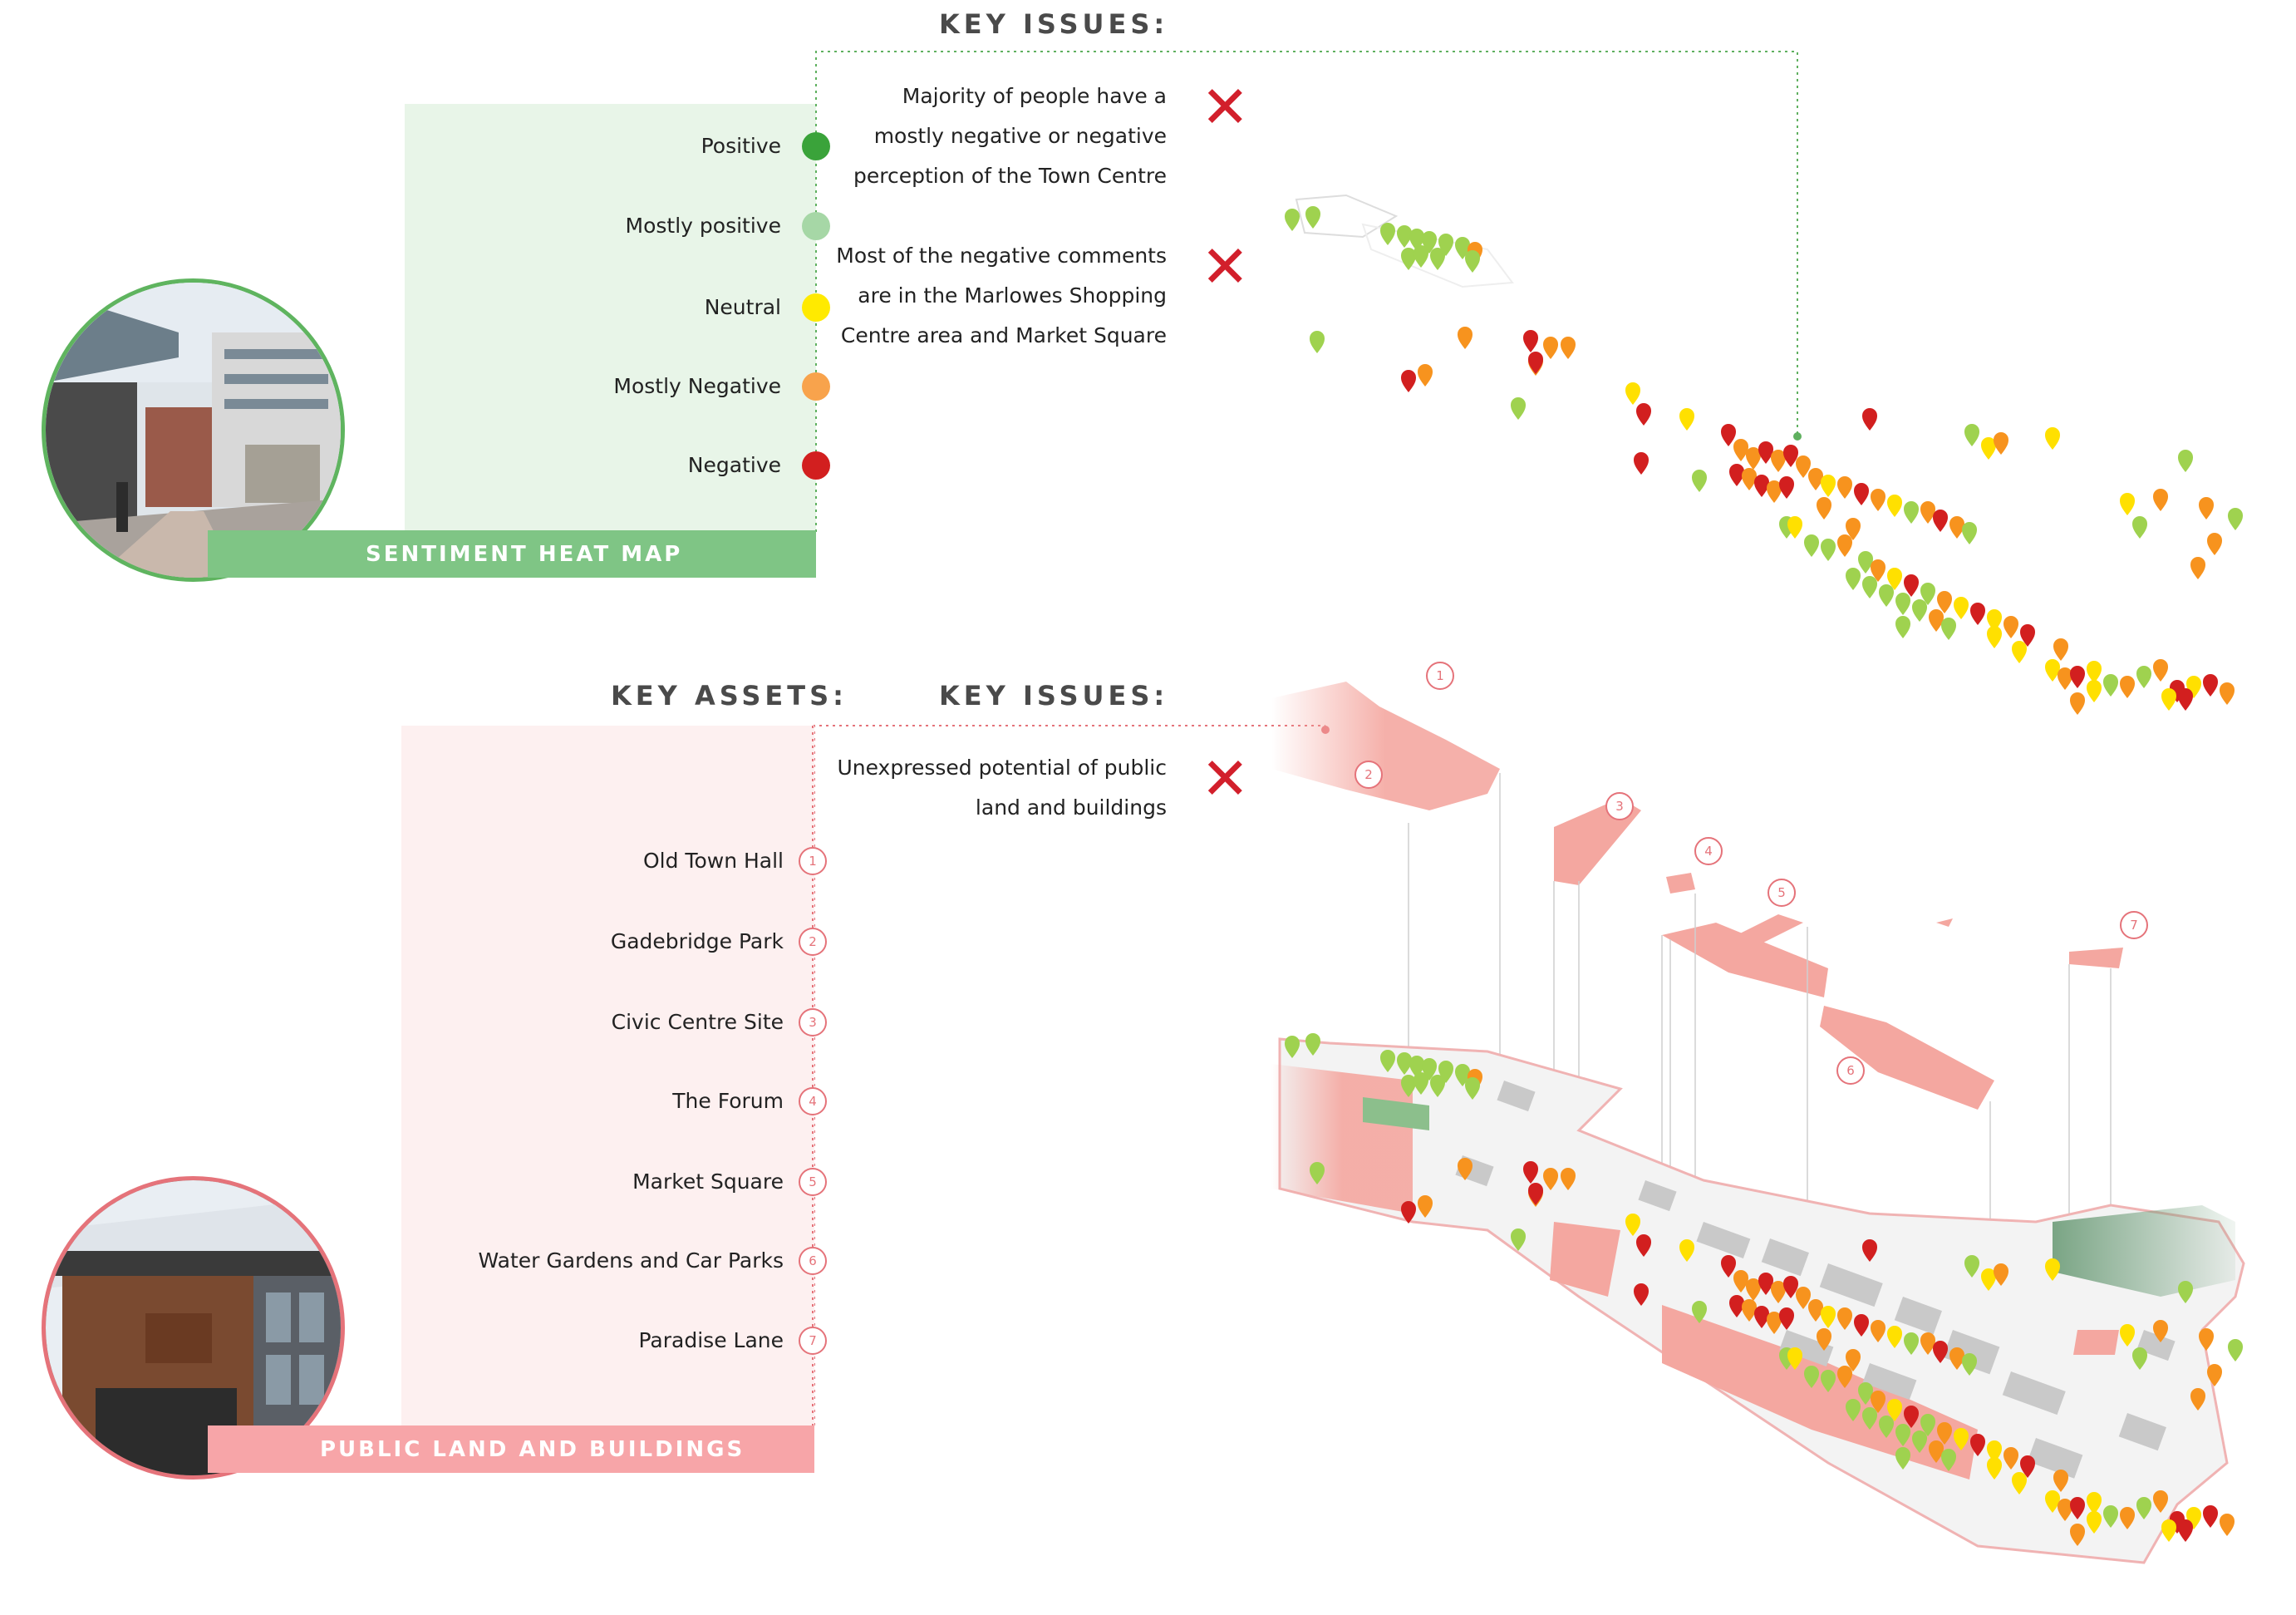 Image resolution: width=2296 pixels, height=1615 pixels. What do you see at coordinates (1012, 295) in the screenshot?
I see `sentiment-issue-line: are in the Marlowes Shopping` at bounding box center [1012, 295].